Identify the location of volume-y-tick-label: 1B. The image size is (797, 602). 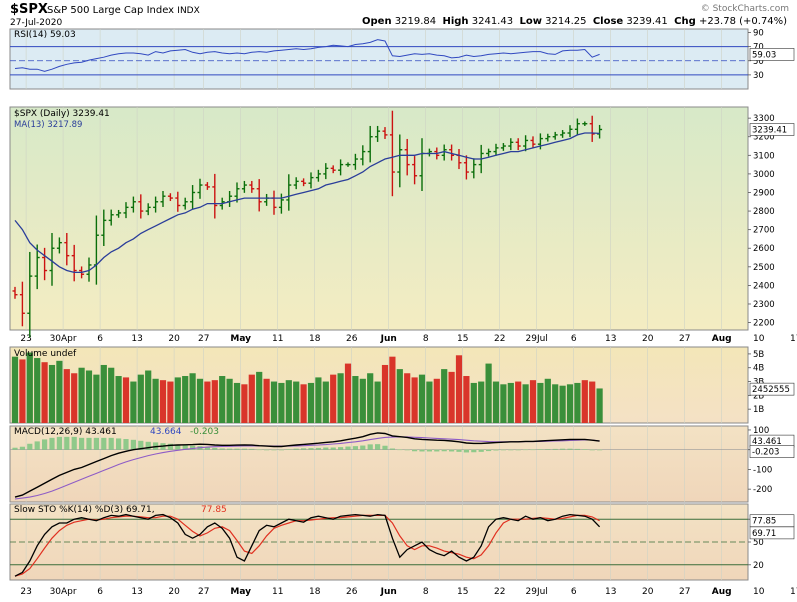
(758, 410).